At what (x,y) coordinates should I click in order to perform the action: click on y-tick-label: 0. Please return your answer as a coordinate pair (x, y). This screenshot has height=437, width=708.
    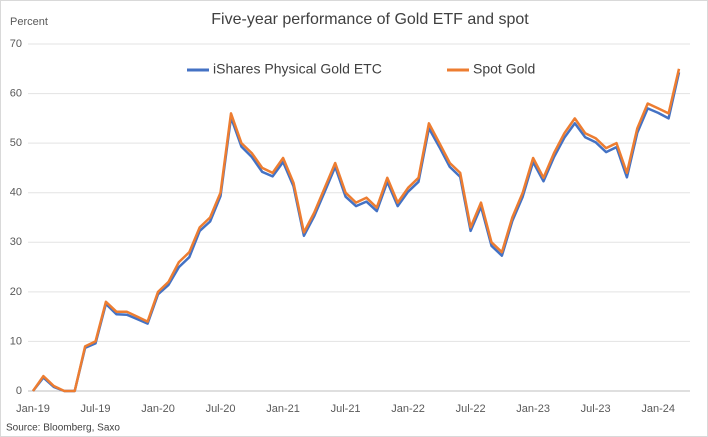
    Looking at the image, I should click on (19, 391).